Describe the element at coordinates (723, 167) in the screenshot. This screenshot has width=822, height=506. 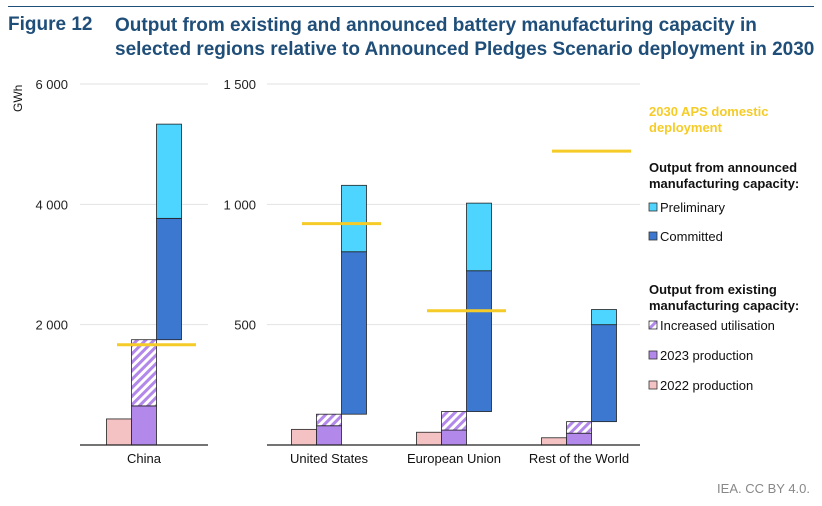
I see `legend-announced-heading-line1: Output from announced` at that location.